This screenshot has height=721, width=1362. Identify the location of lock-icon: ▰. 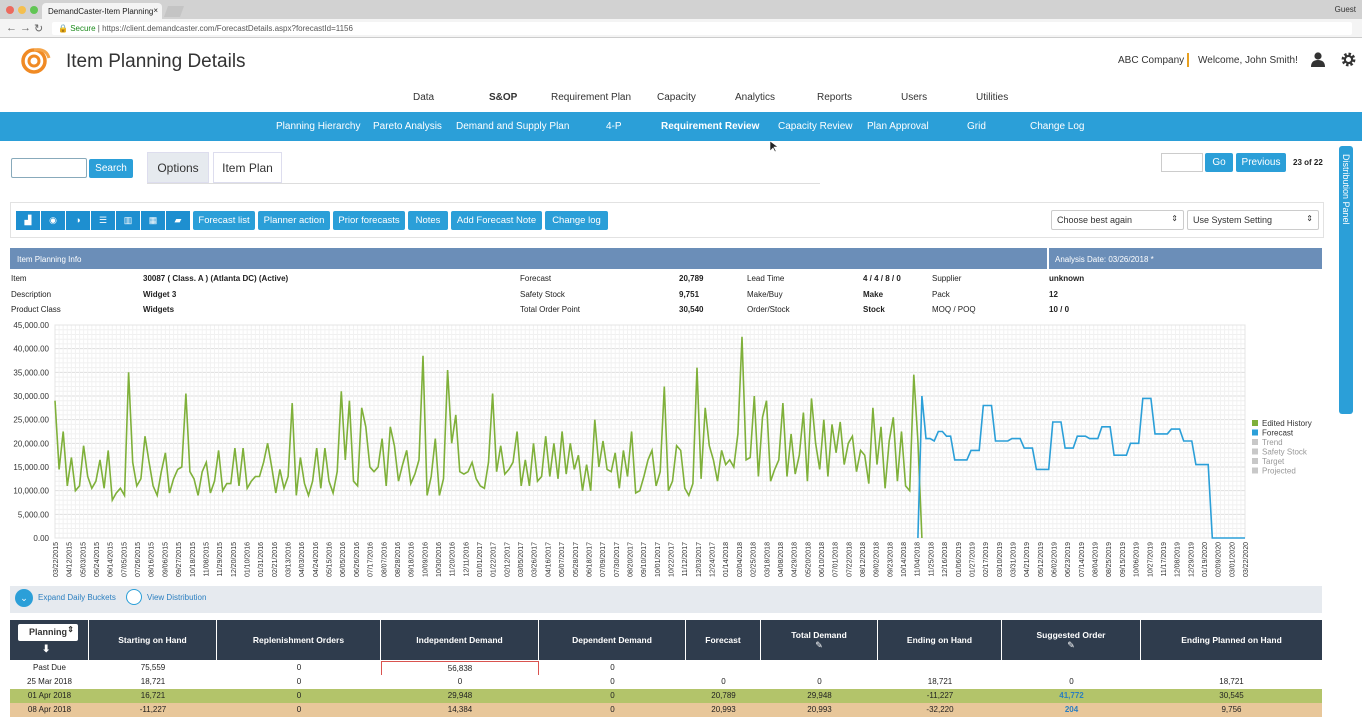
(178, 220).